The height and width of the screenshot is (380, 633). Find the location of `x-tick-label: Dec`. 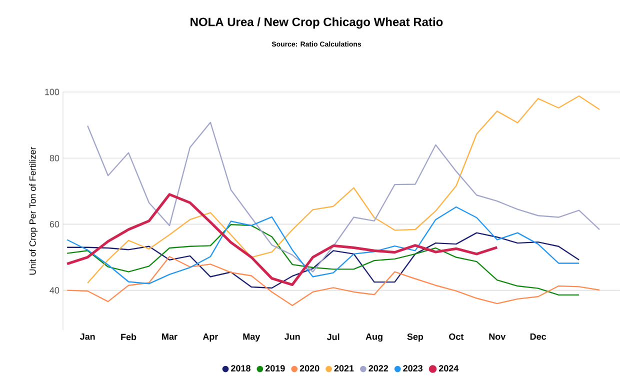

x-tick-label: Dec is located at coordinates (538, 337).